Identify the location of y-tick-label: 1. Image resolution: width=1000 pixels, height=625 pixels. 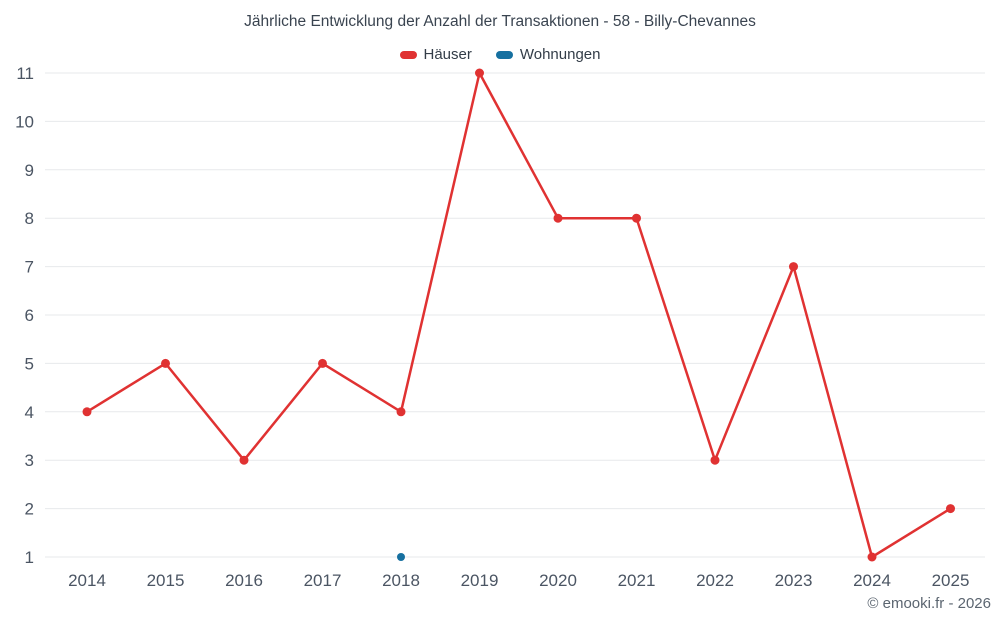
(29, 557).